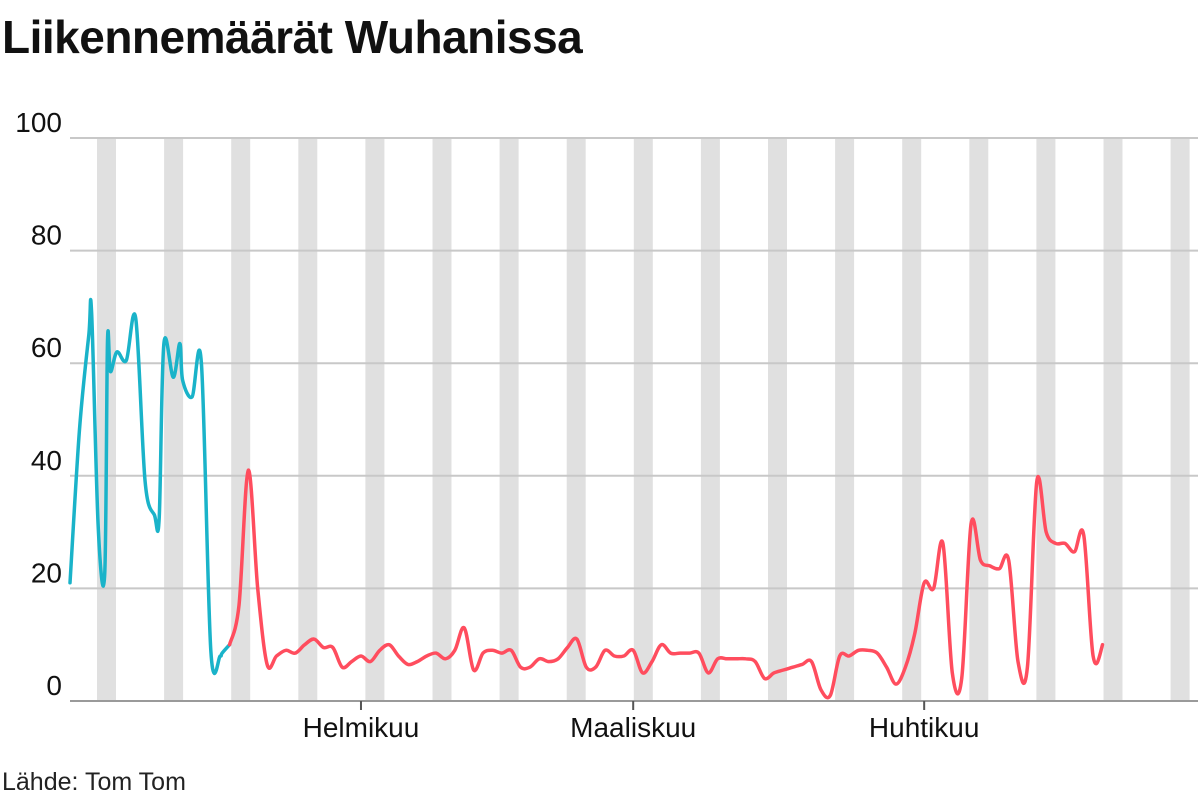 The image size is (1198, 812). What do you see at coordinates (292, 37) in the screenshot?
I see `chart-title: Liikennemäärät Wuhanissa` at bounding box center [292, 37].